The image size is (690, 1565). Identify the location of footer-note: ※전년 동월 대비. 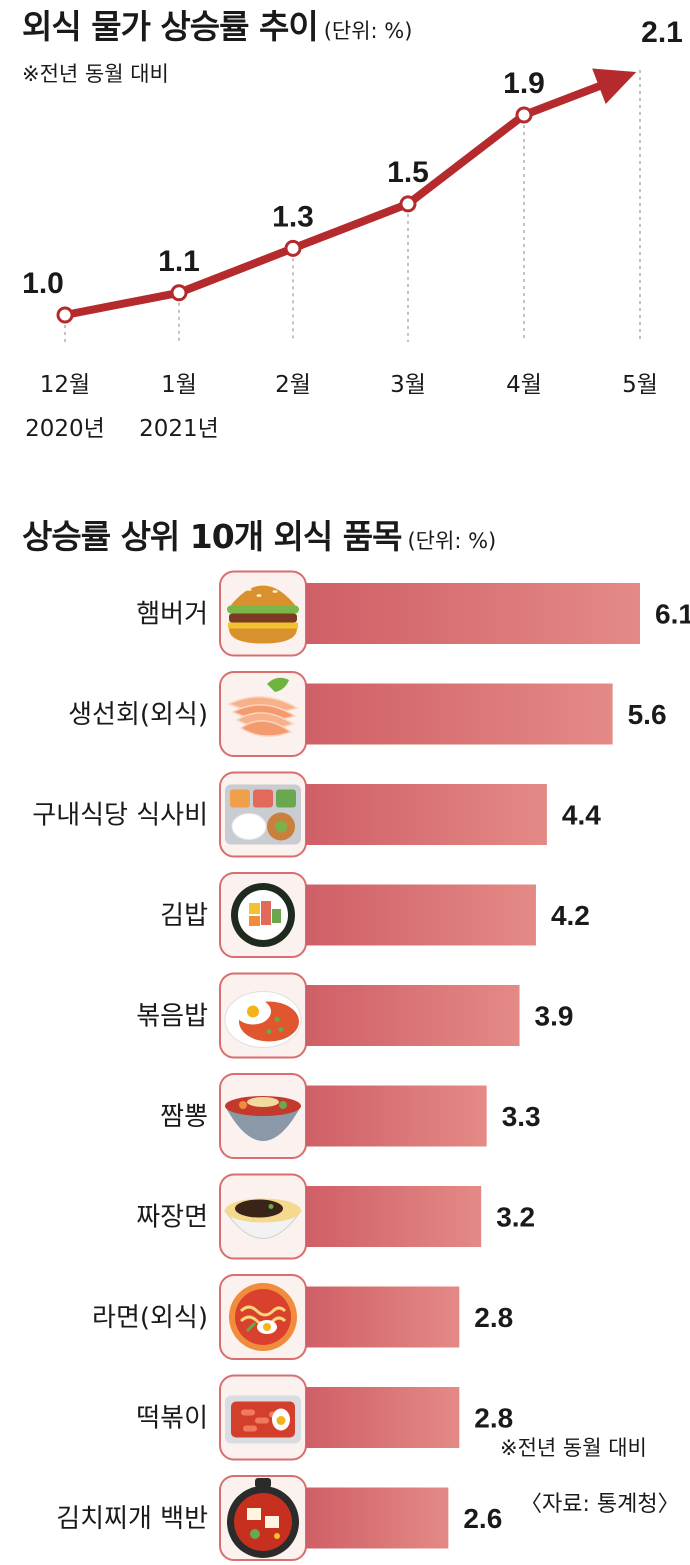
(573, 1448).